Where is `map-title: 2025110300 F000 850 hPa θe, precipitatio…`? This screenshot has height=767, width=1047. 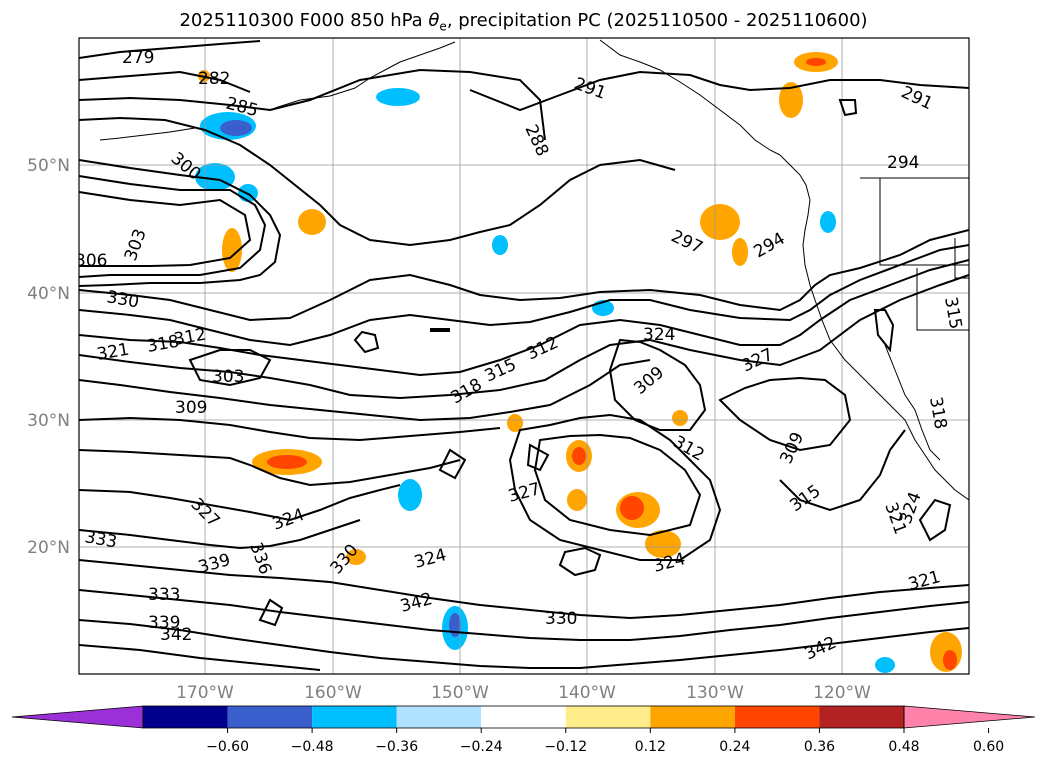 map-title: 2025110300 F000 850 hPa θe, precipitatio… is located at coordinates (523, 22).